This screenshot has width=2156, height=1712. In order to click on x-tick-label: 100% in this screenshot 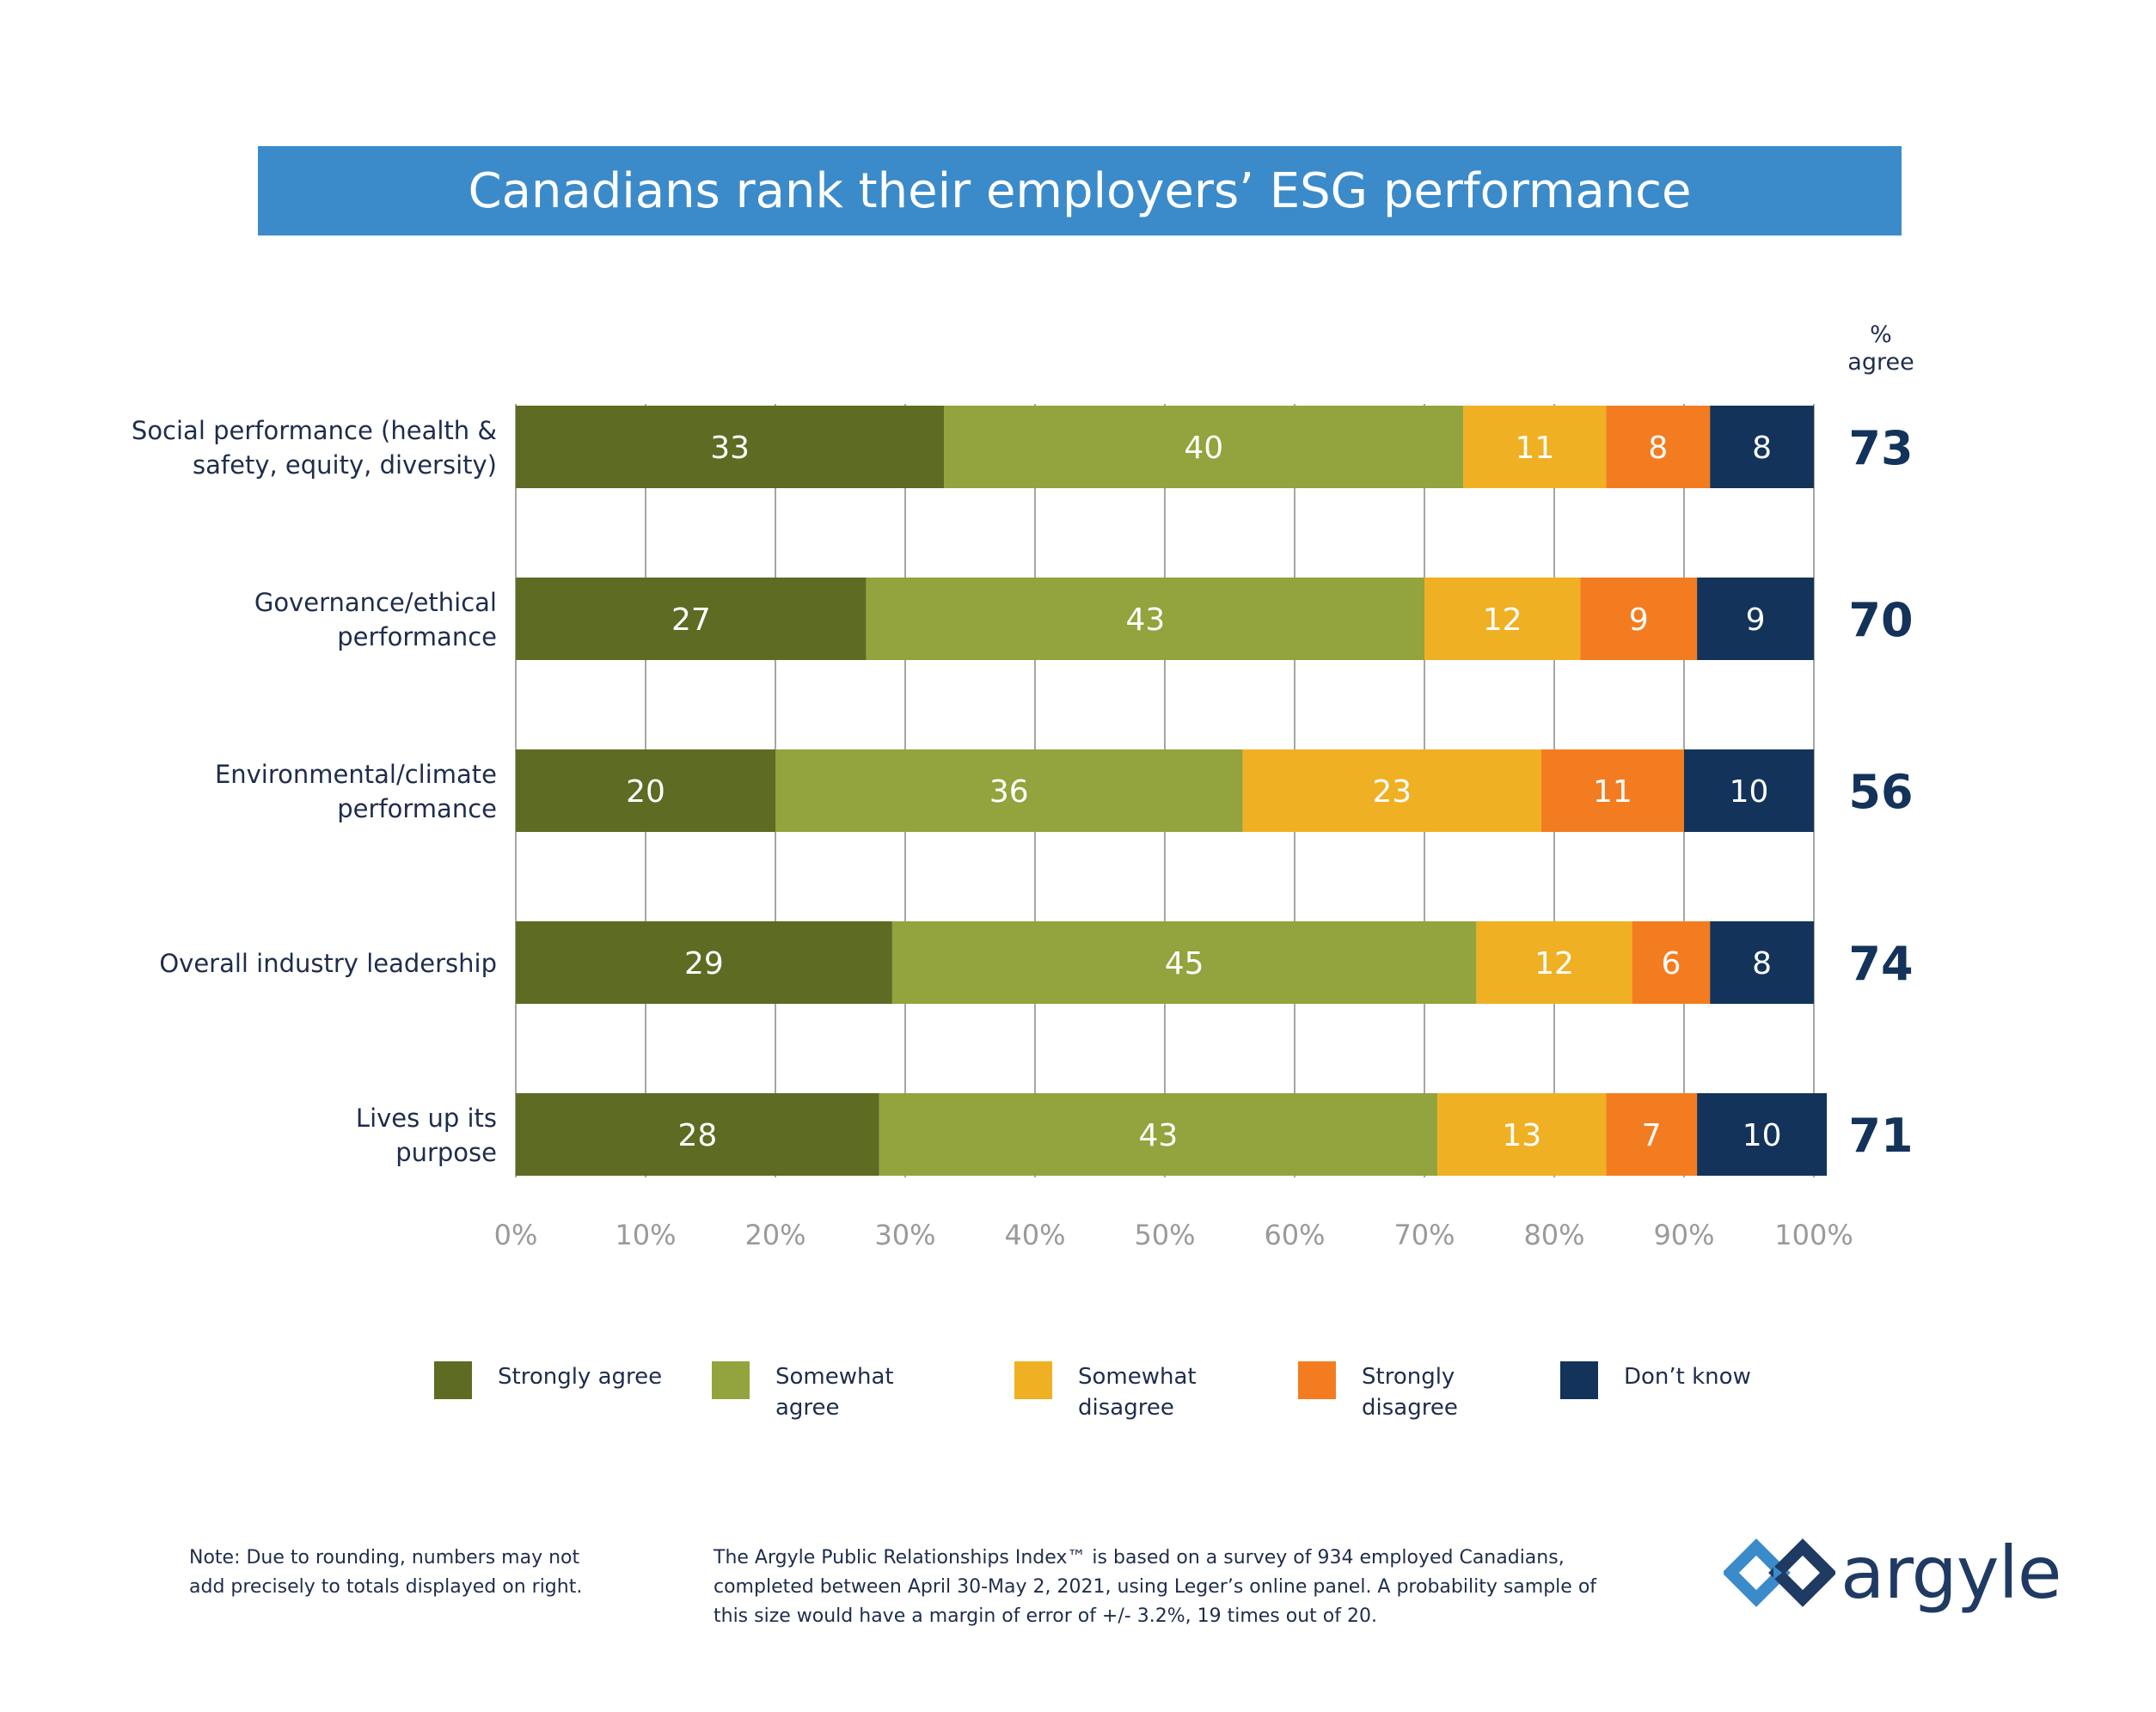, I will do `click(1813, 1235)`.